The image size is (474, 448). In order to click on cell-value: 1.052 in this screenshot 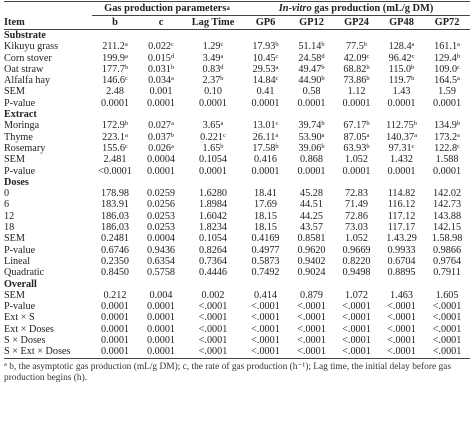, I will do `click(356, 160)`.